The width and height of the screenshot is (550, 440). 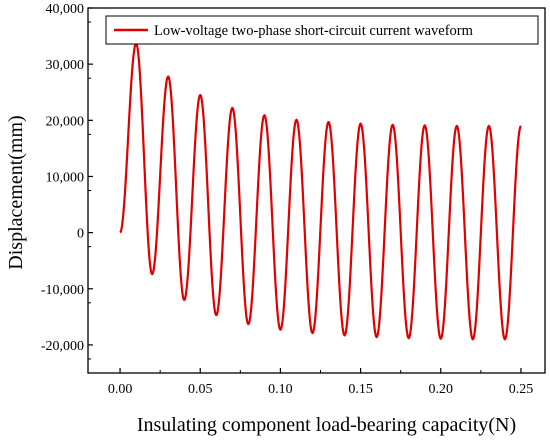 What do you see at coordinates (62, 290) in the screenshot?
I see `y-tick-label: -10,000` at bounding box center [62, 290].